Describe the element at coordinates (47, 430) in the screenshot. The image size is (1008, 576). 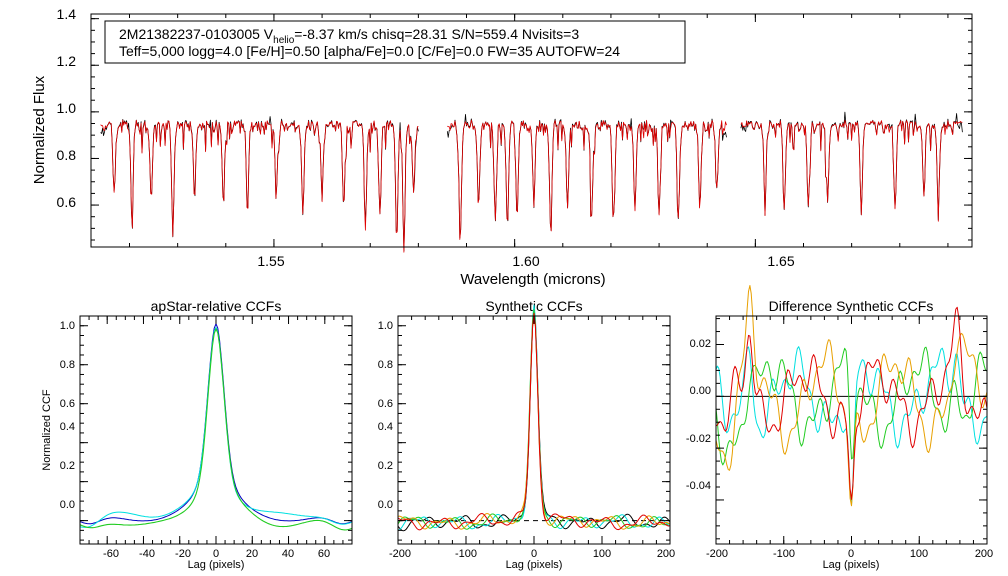
I see `apstar-y-axis-label: Normalized CCF` at that location.